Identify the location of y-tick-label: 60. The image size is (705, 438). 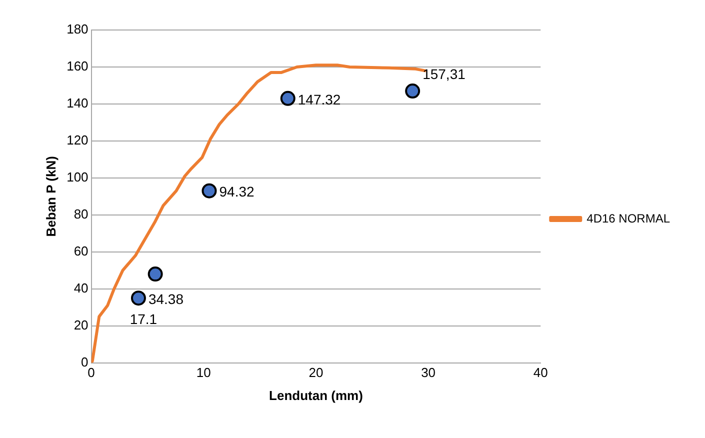
(81, 250).